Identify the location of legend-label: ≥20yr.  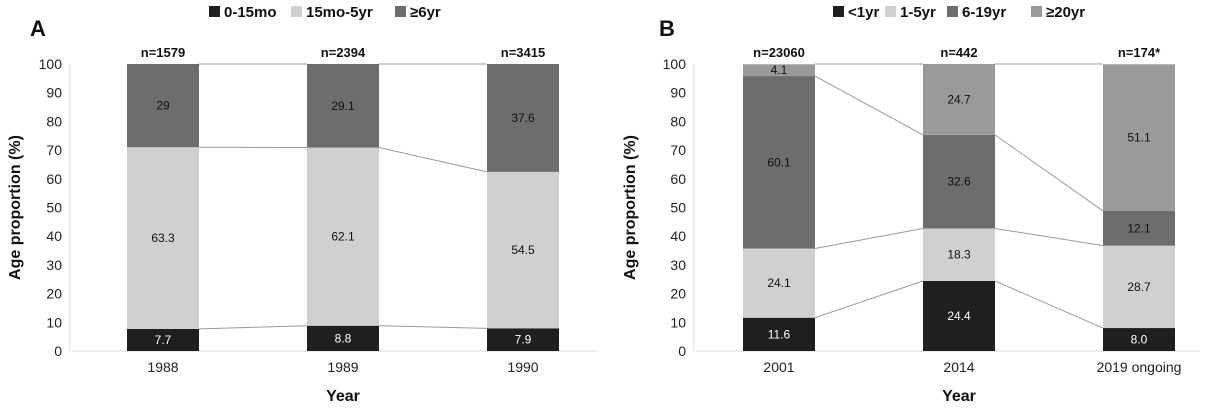
(1065, 12).